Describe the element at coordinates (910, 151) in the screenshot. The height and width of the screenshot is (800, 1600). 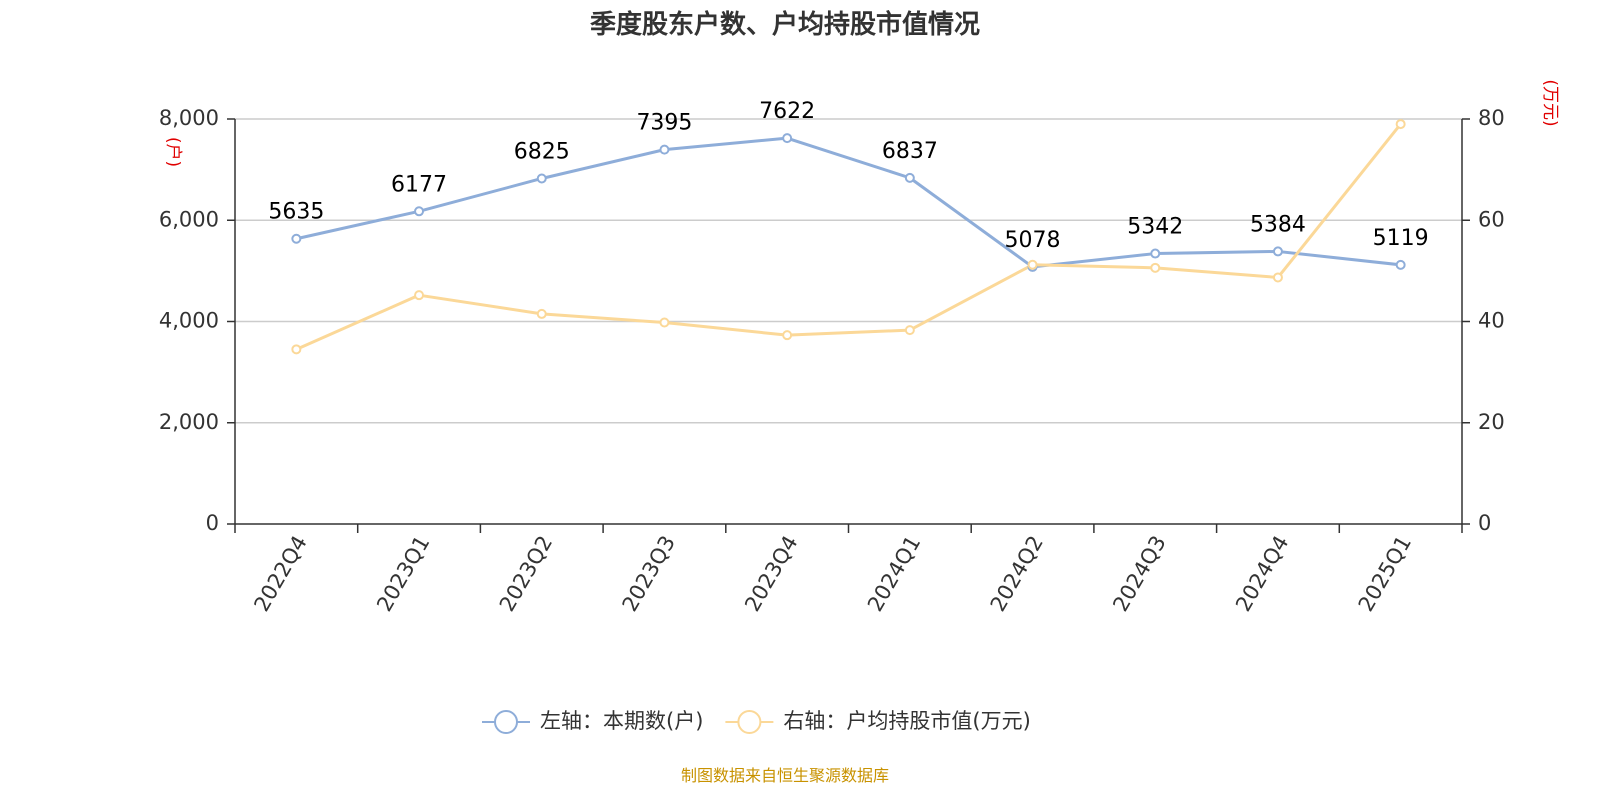
I see `data-label: 6837` at that location.